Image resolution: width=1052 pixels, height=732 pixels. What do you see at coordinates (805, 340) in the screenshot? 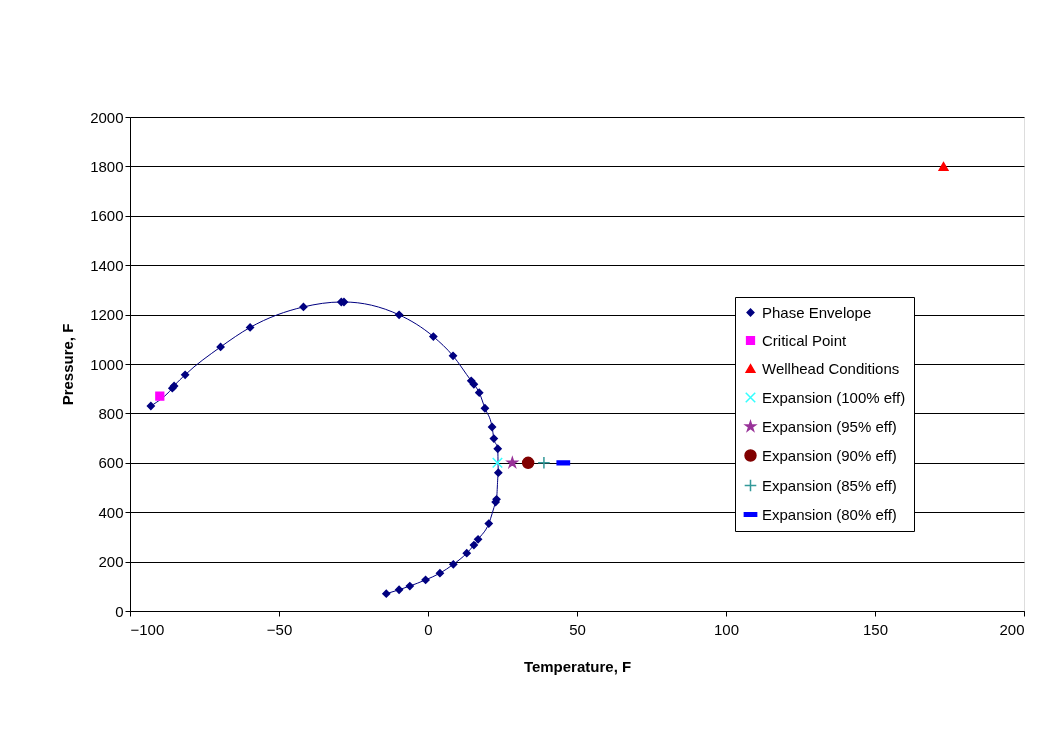
I see `legend-label: Critical Point` at bounding box center [805, 340].